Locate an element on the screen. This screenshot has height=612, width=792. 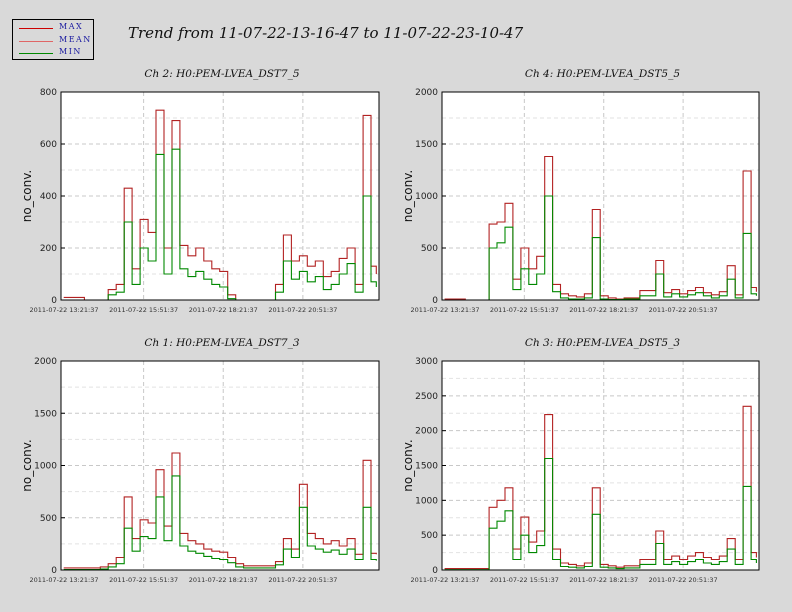
y-tick-label: 200 is located at coordinates (48, 249).